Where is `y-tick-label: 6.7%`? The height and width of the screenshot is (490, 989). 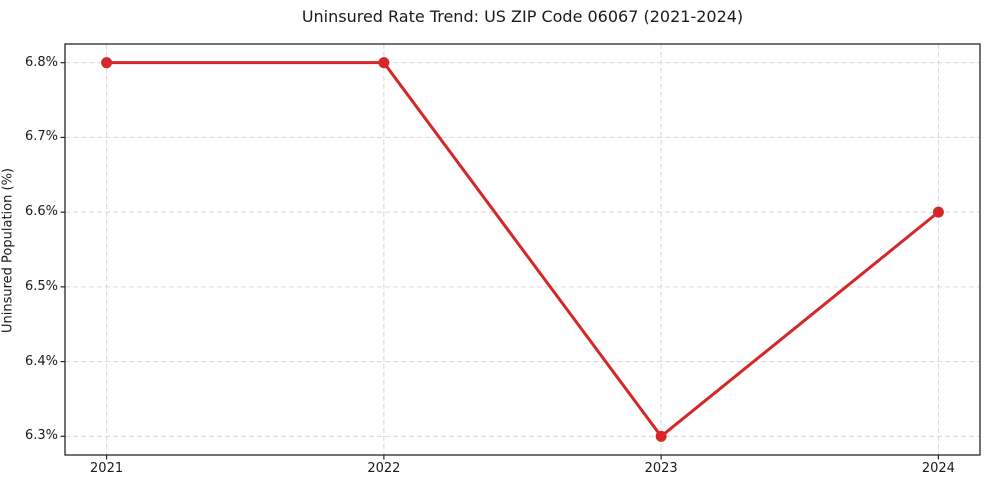
y-tick-label: 6.7% is located at coordinates (41, 137).